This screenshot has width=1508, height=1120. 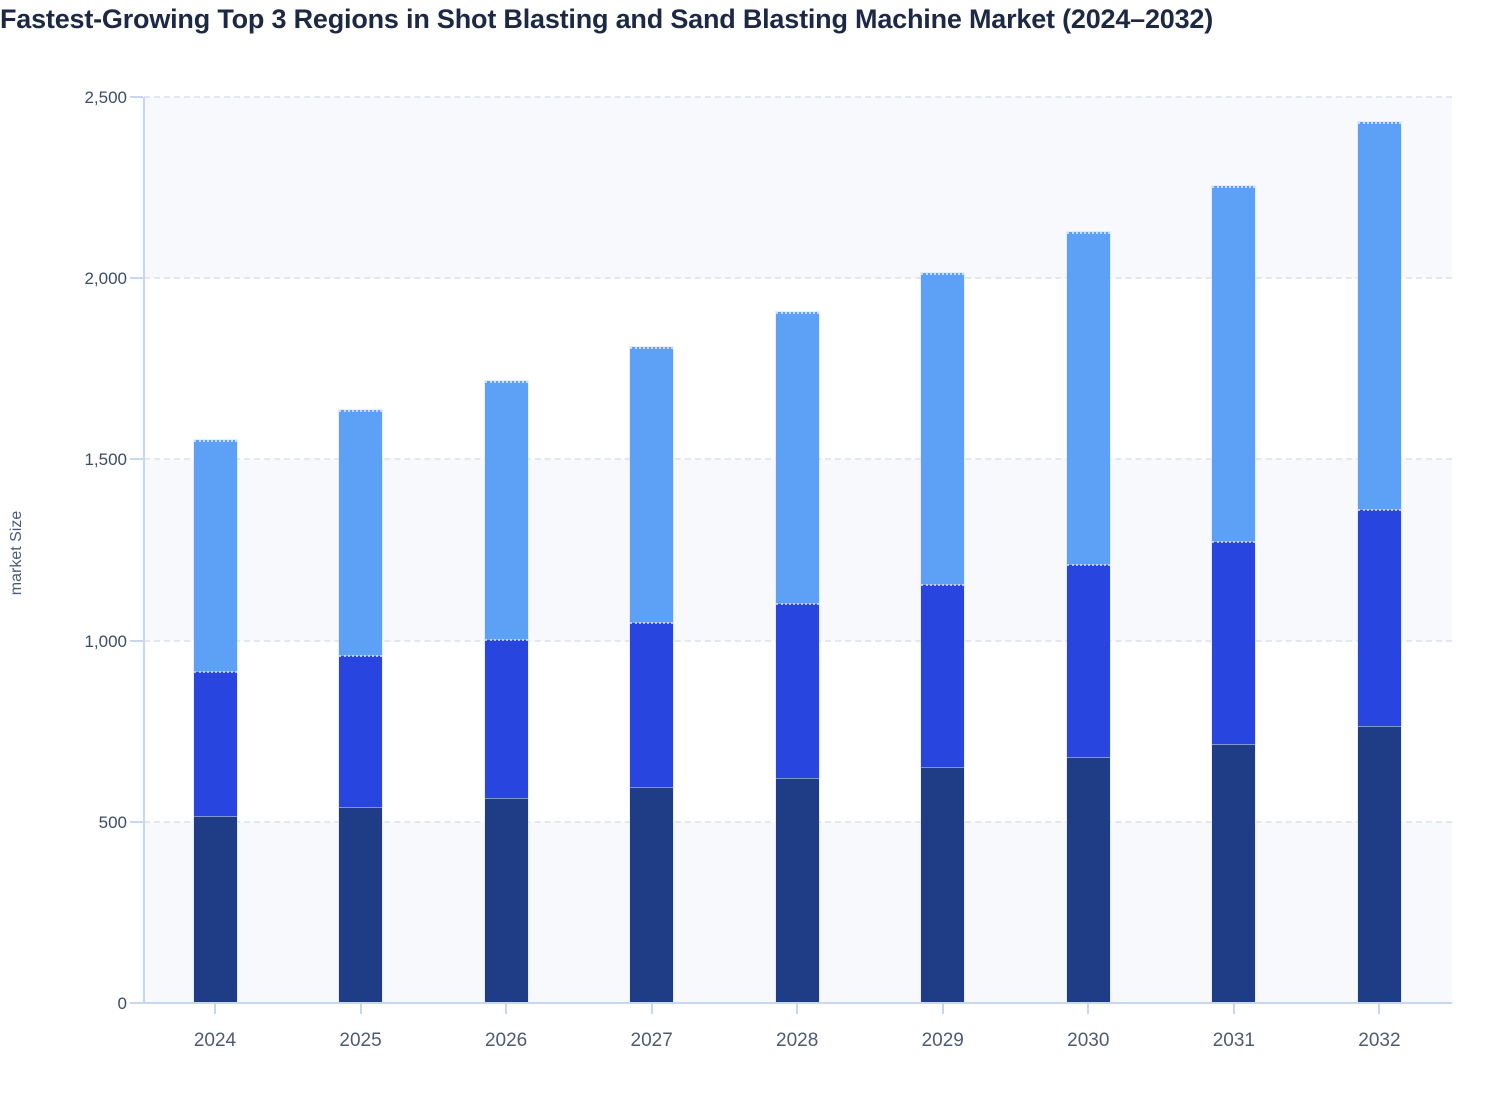 I want to click on plot-band, so click(x=798, y=188).